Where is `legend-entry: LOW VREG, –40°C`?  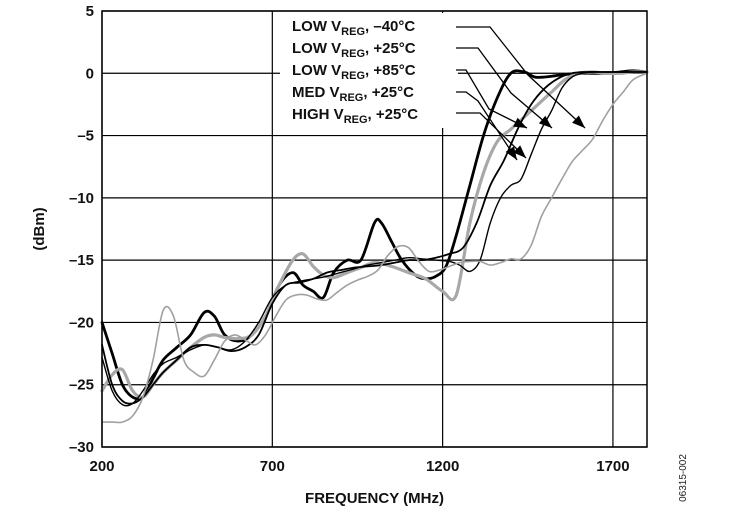 legend-entry: LOW VREG, –40°C is located at coordinates (353, 28).